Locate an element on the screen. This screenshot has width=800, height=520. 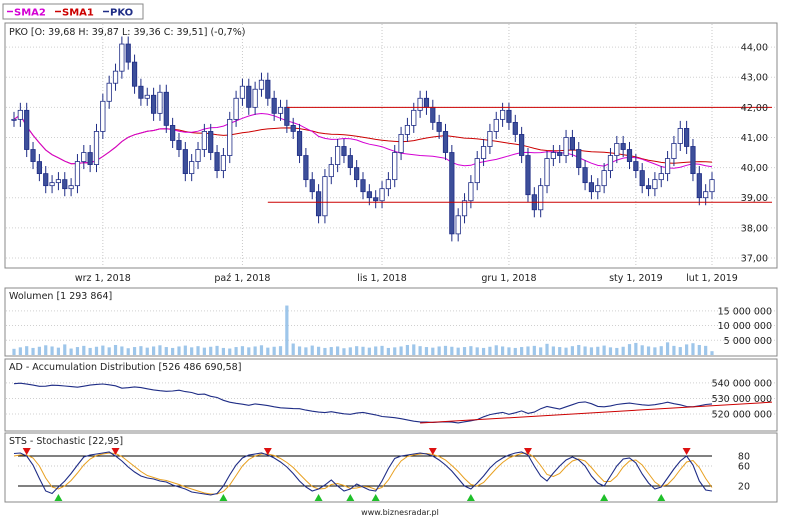
ad-tick-label: 540 000 000 is located at coordinates (742, 383).